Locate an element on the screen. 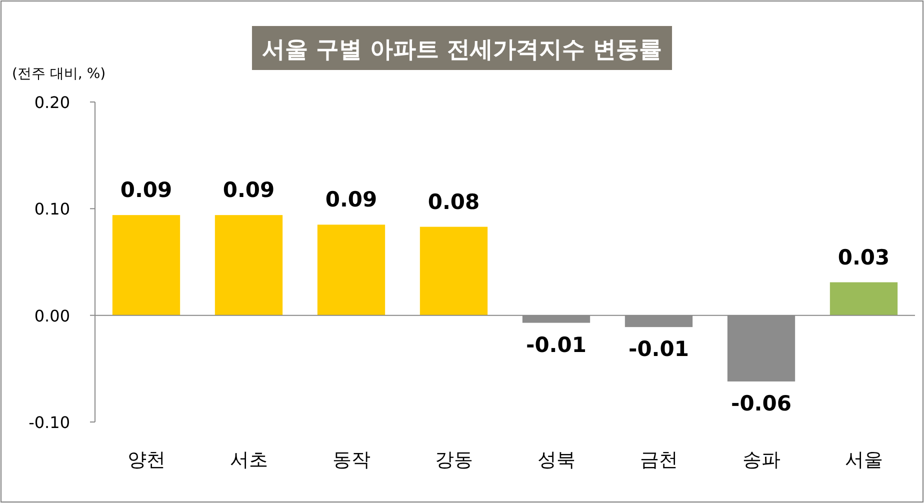  x-tick-label: 송파 is located at coordinates (761, 460).